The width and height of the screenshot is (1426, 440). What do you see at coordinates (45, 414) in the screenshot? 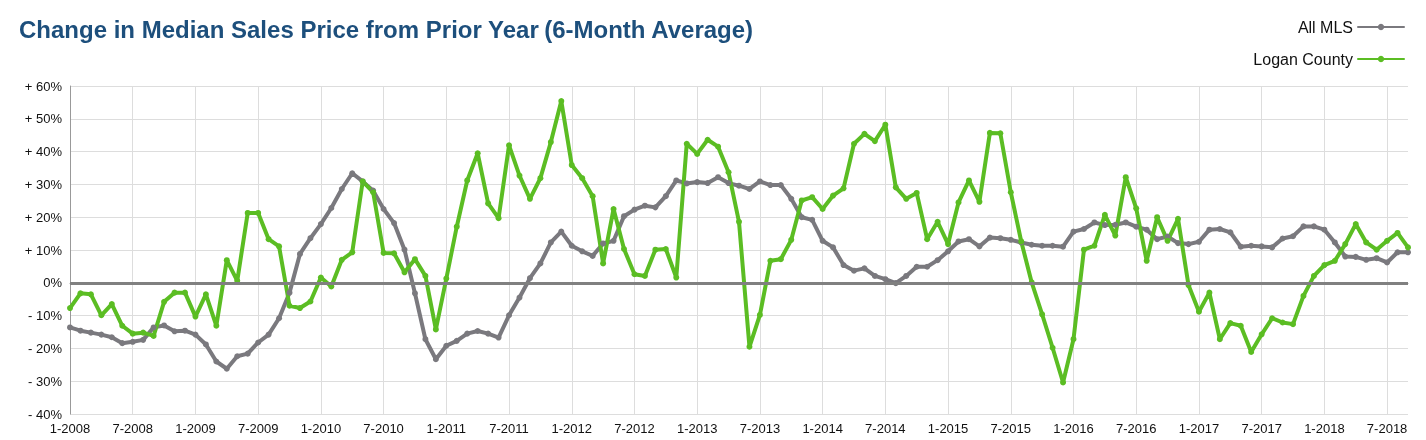
I see `y-tick-label: - 40%` at bounding box center [45, 414].